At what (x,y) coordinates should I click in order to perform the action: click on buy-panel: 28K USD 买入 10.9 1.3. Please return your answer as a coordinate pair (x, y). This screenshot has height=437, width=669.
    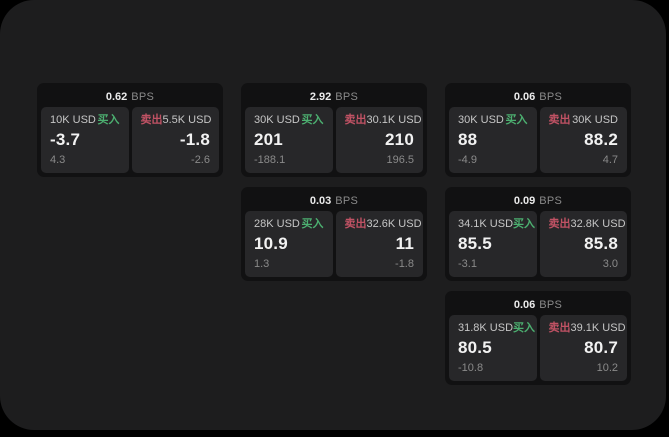
    Looking at the image, I should click on (289, 244).